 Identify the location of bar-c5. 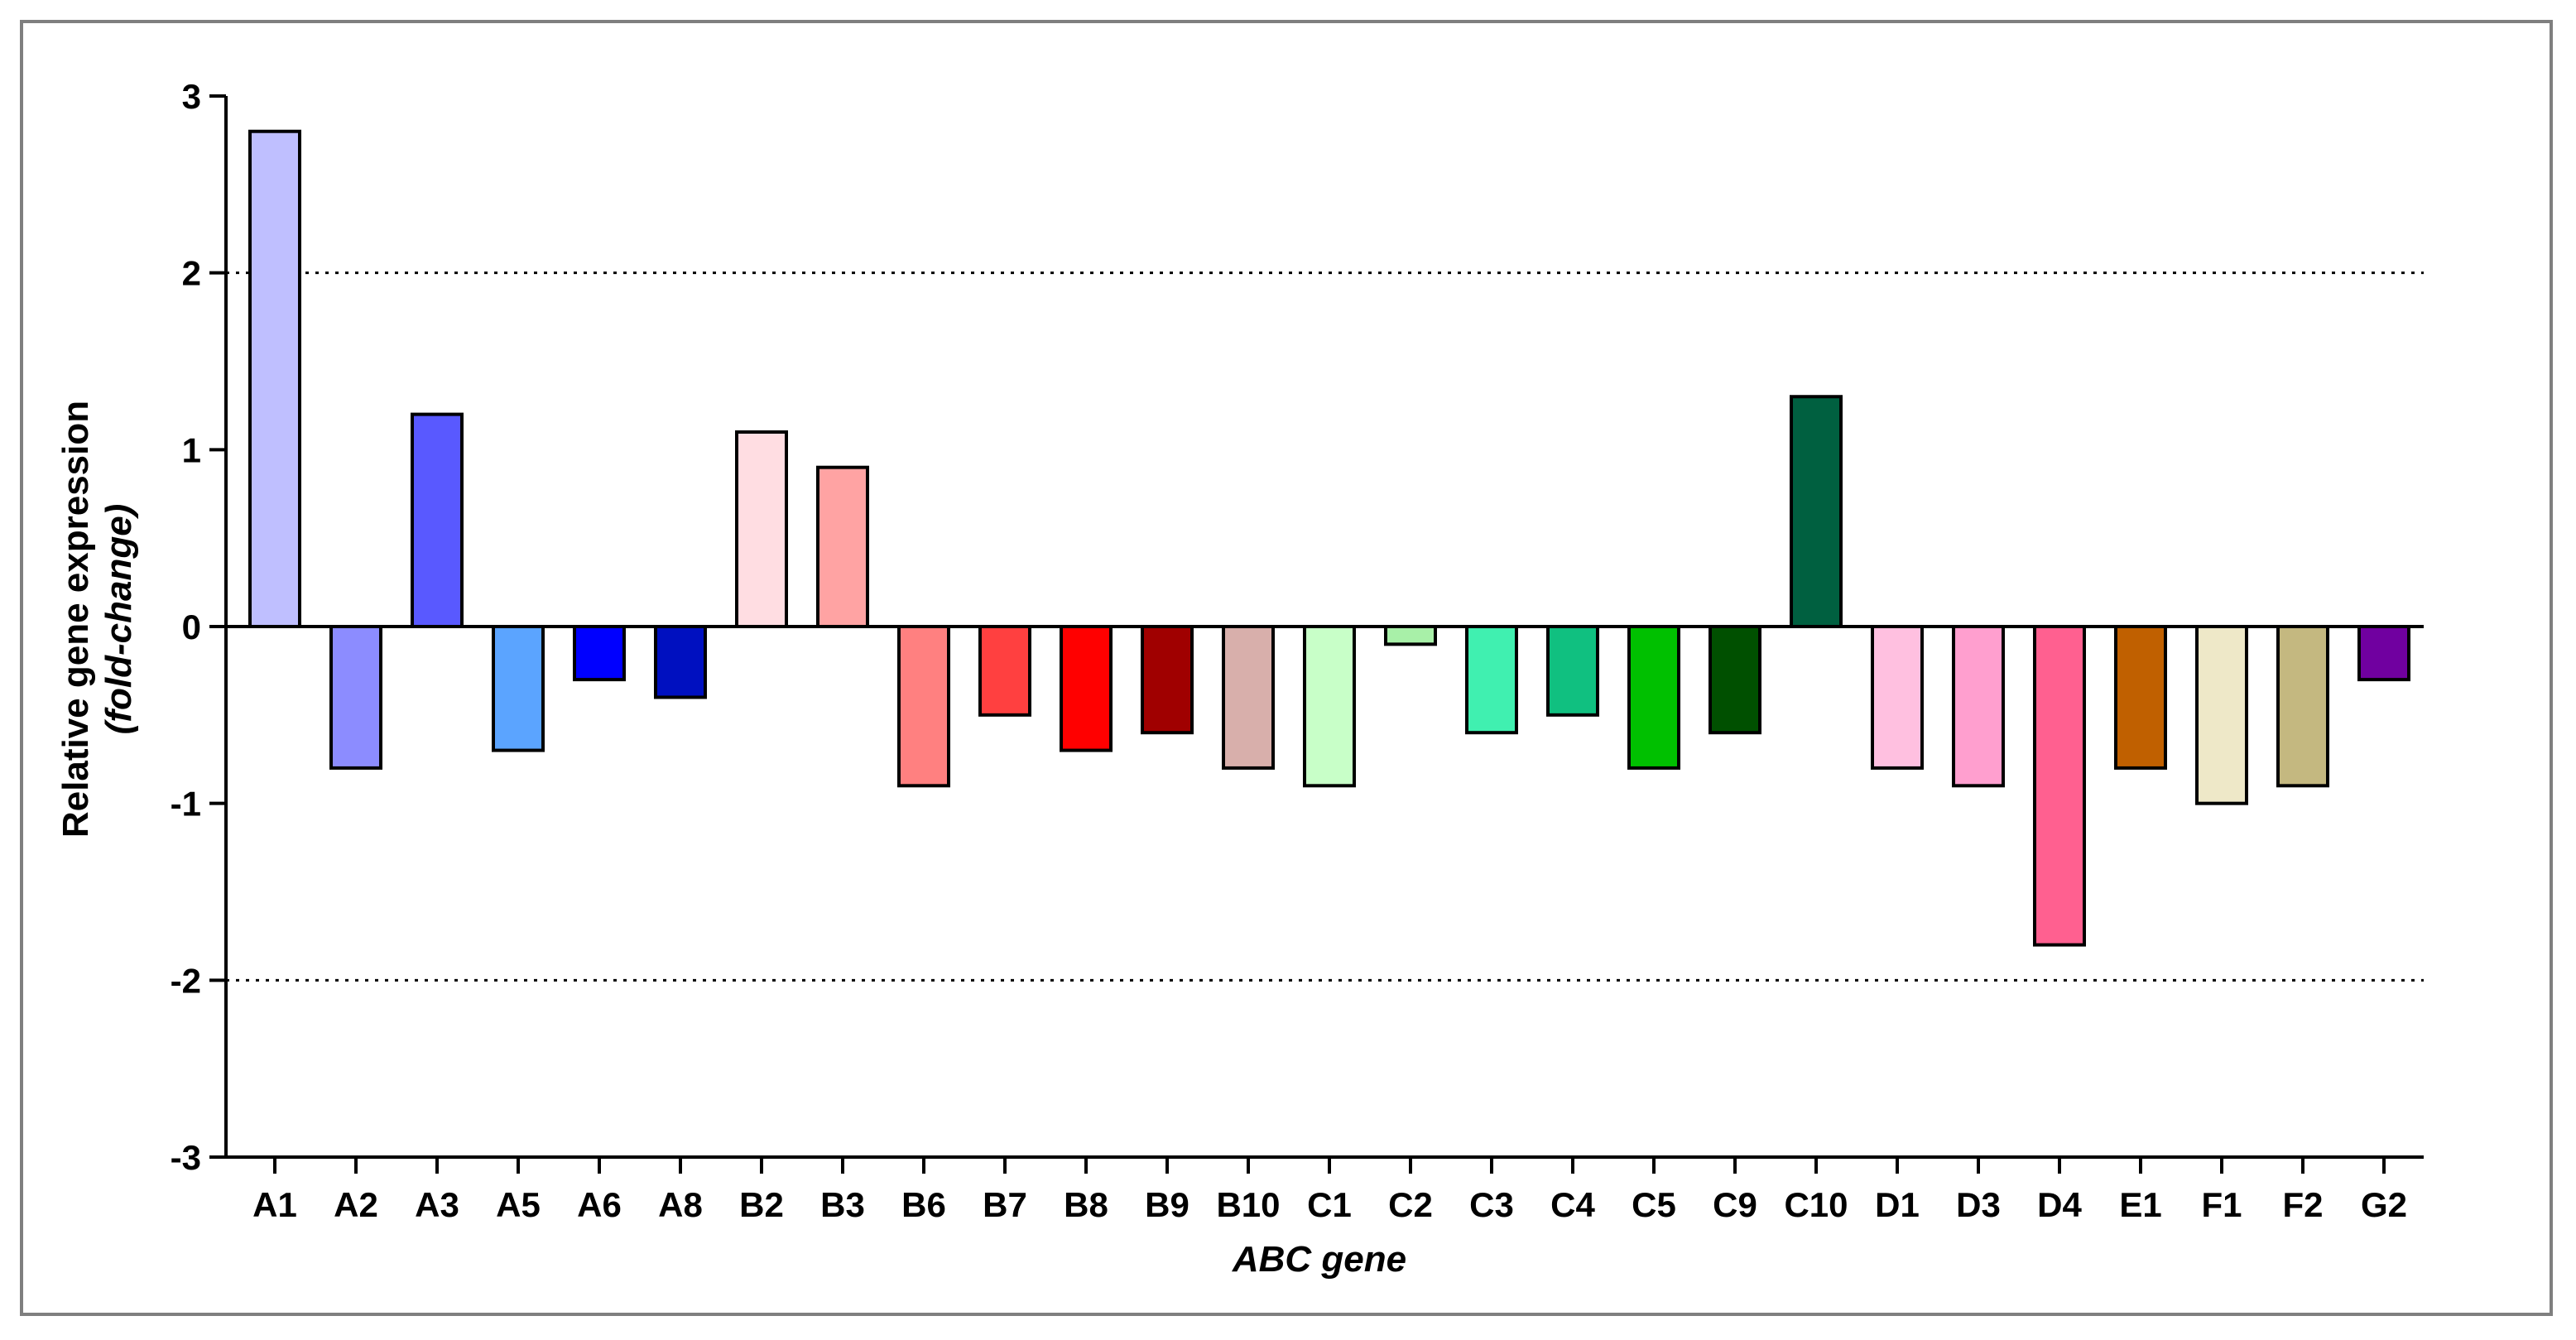
(1653, 697).